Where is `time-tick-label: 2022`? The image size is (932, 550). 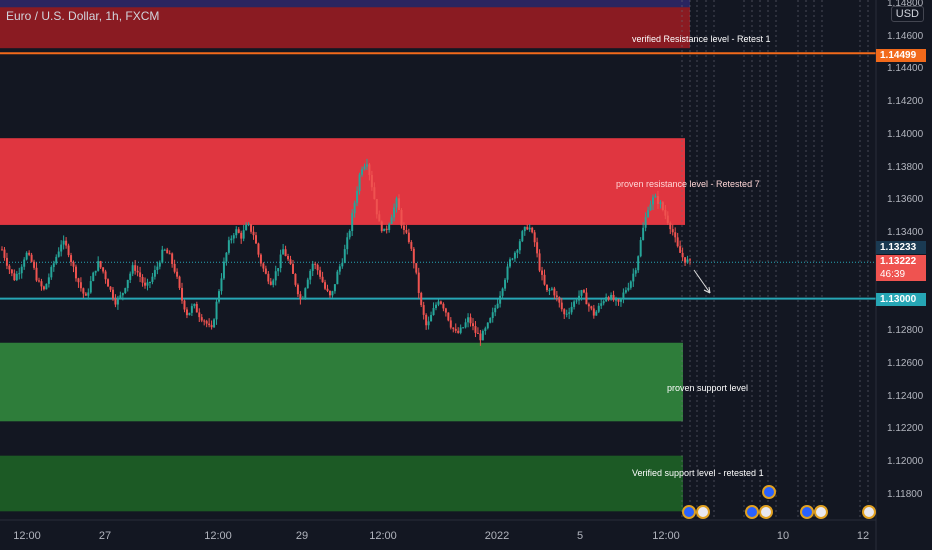
time-tick-label: 2022 is located at coordinates (497, 536).